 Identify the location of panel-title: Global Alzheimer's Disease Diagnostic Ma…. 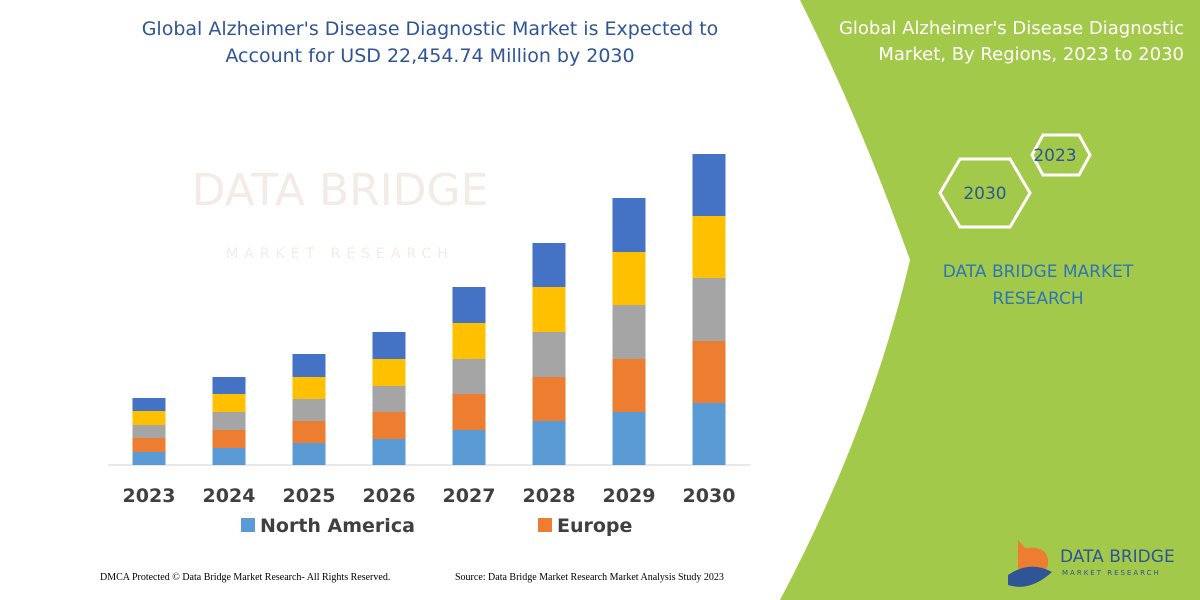
(1011, 41).